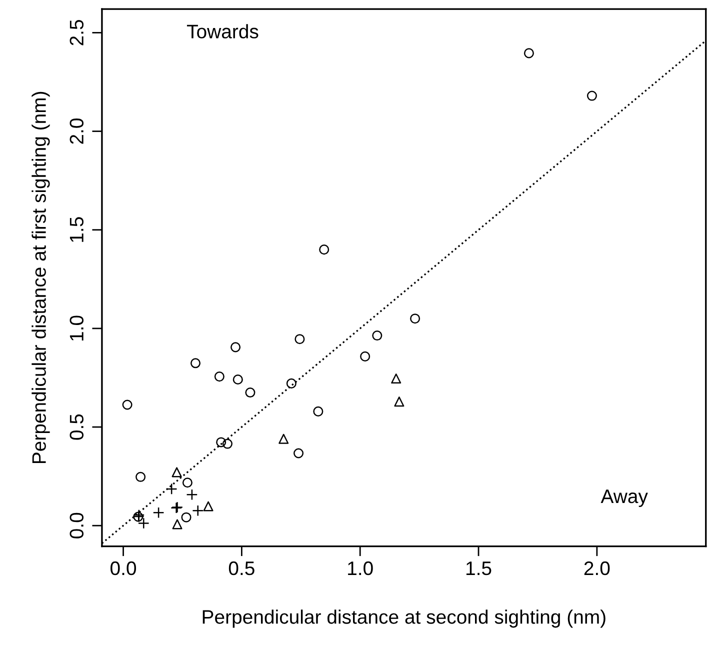 Image resolution: width=708 pixels, height=645 pixels. Describe the element at coordinates (77, 33) in the screenshot. I see `y-tick-label: 2.5` at that location.